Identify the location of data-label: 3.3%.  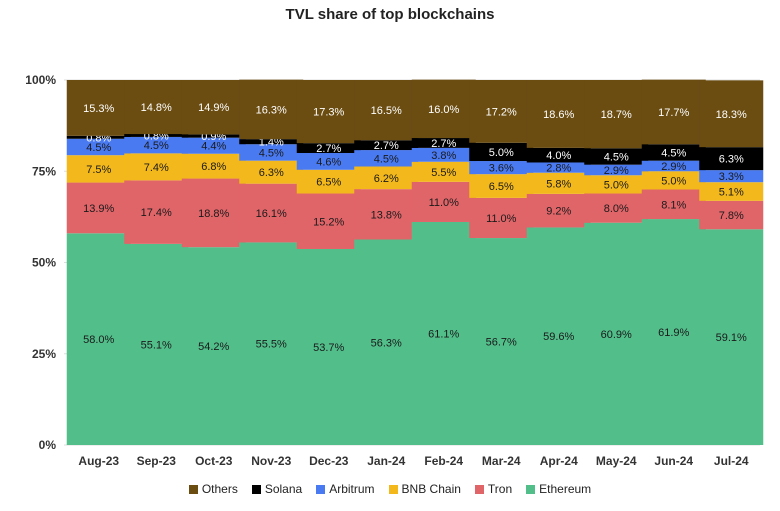
(731, 177).